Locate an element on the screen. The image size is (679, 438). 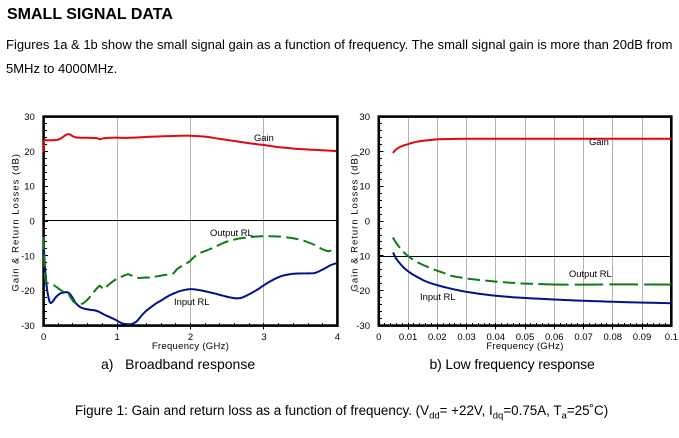
svg-text: 4 is located at coordinates (337, 337).